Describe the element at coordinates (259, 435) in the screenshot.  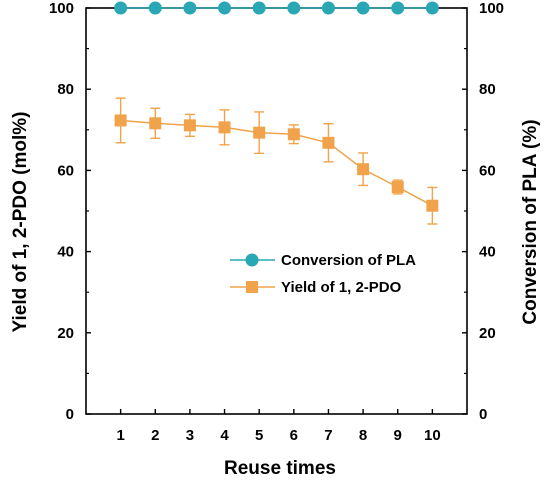
I see `x-tick-label: 5` at that location.